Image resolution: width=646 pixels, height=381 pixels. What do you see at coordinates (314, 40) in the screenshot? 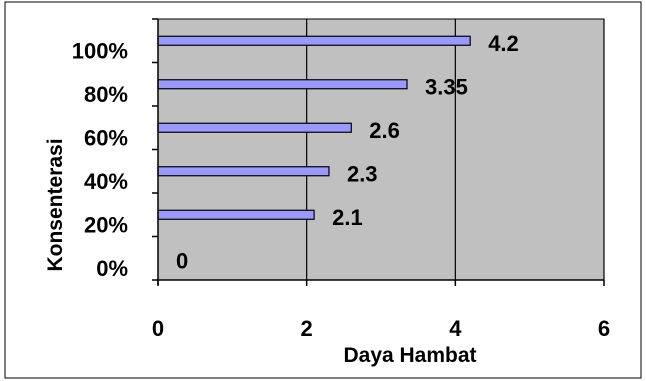
I see `bar-100%` at bounding box center [314, 40].